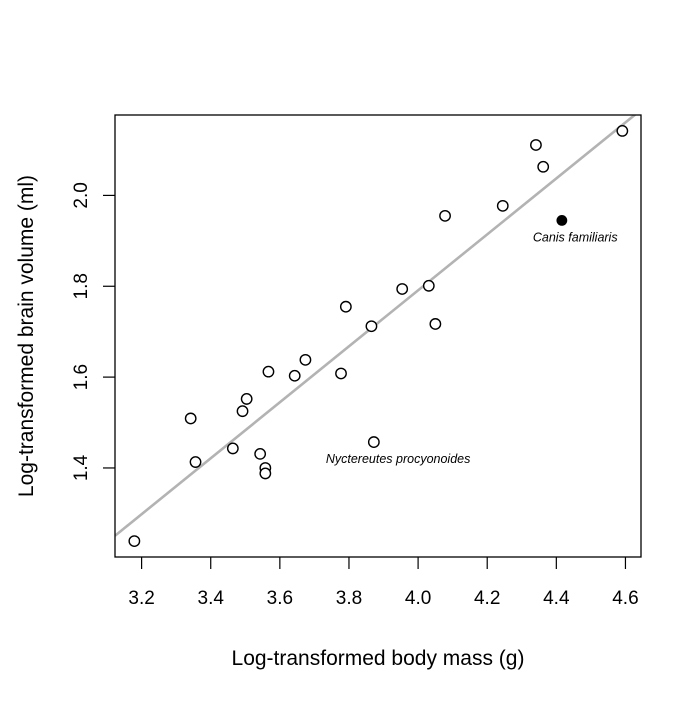 The height and width of the screenshot is (705, 700). What do you see at coordinates (93, 331) in the screenshot?
I see `y-axis: 1.4 1.6 1.8 2.0` at bounding box center [93, 331].